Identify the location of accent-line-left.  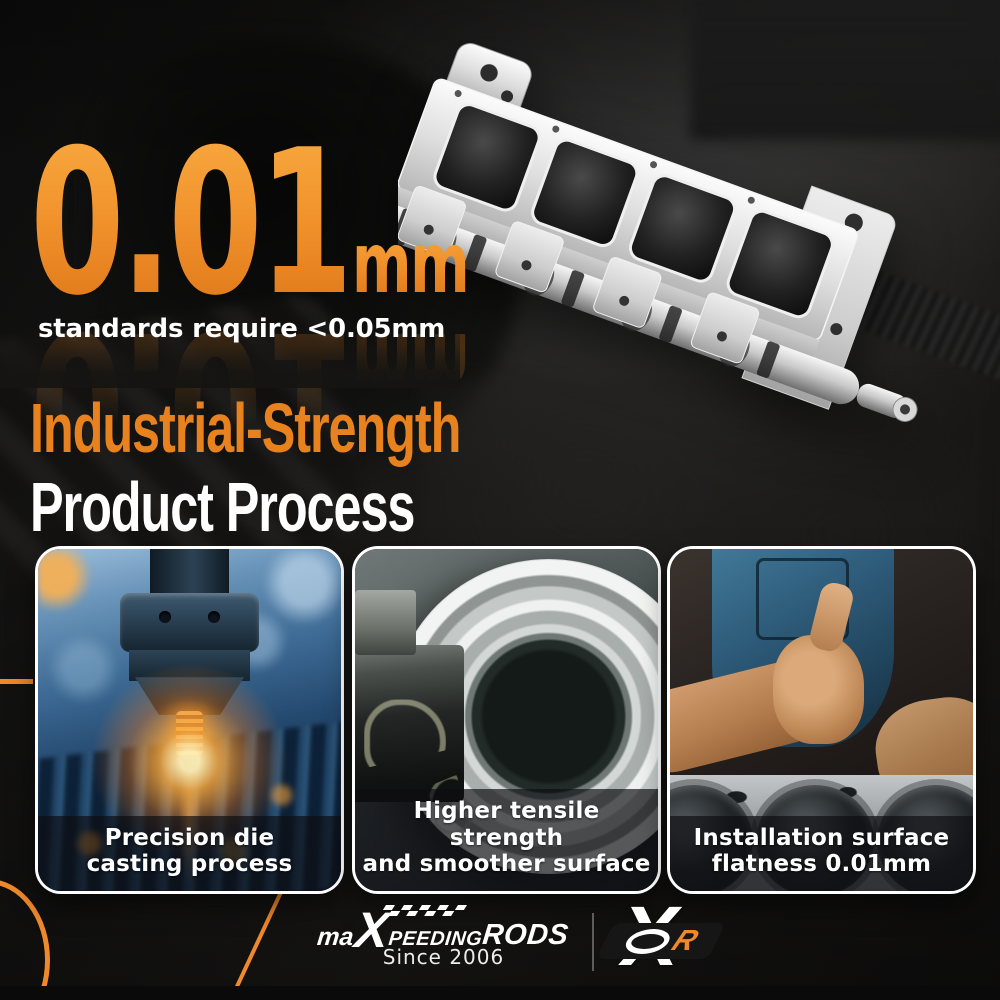
(16, 681).